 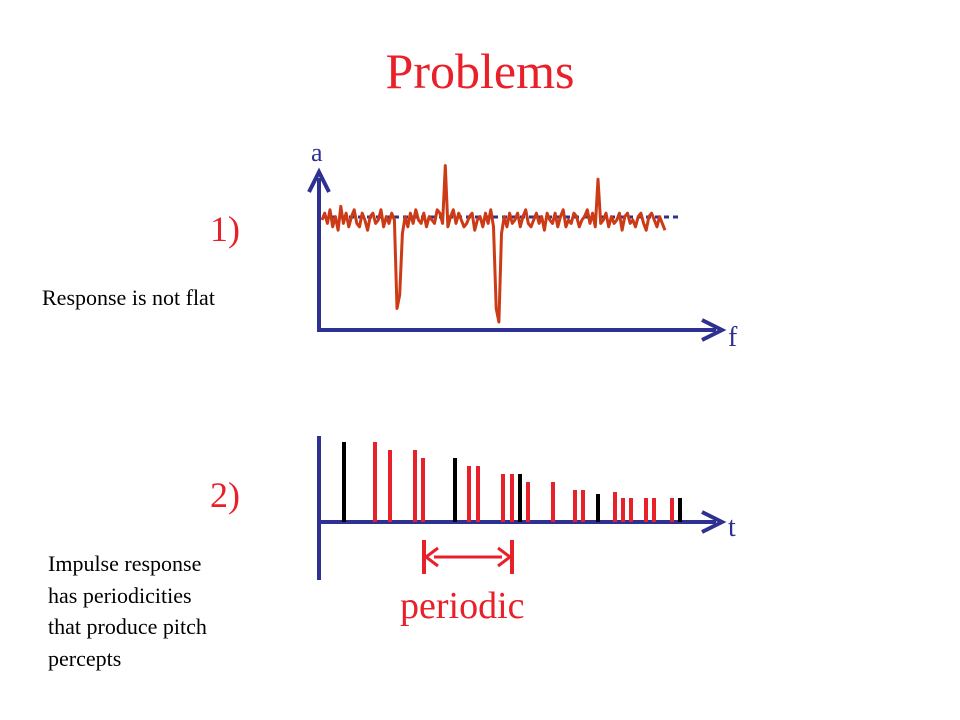 What do you see at coordinates (225, 495) in the screenshot?
I see `panel2-number: 2)` at bounding box center [225, 495].